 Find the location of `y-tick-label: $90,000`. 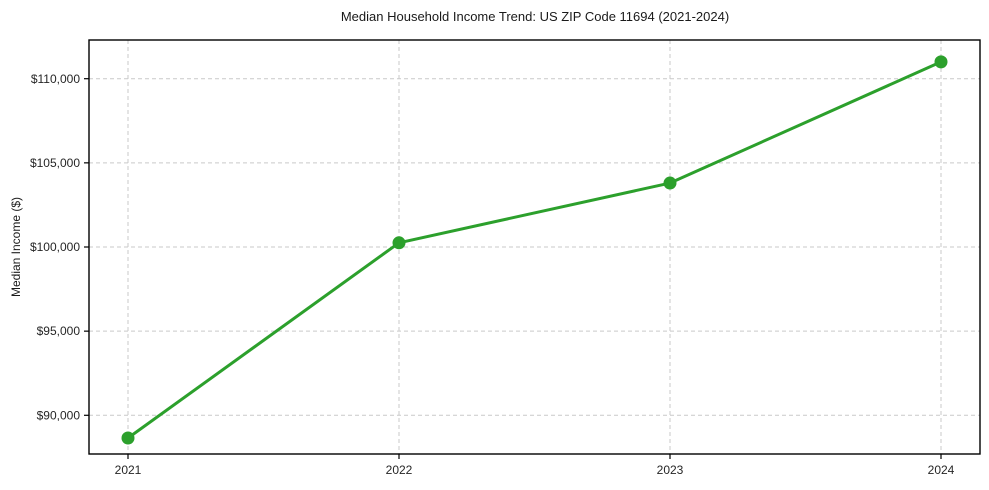

y-tick-label: $90,000 is located at coordinates (59, 415).